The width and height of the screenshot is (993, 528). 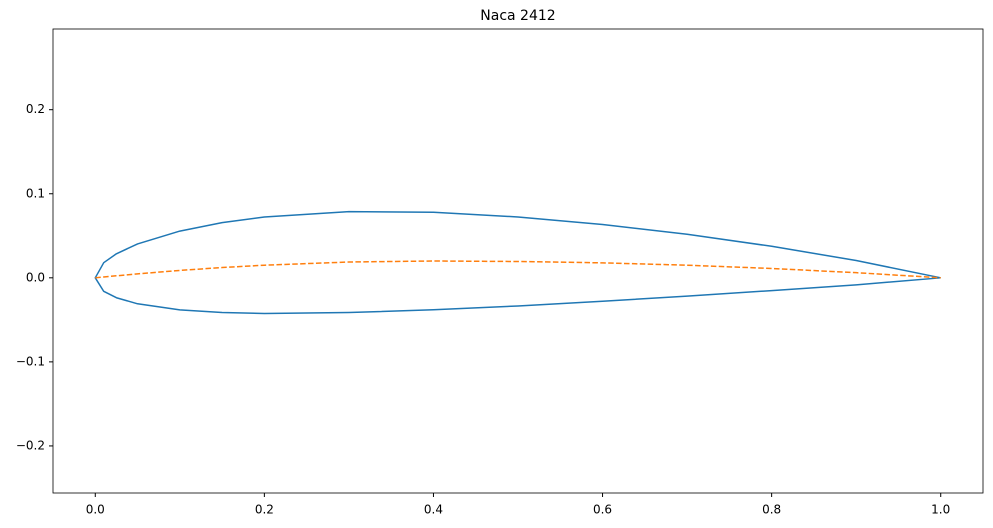 I want to click on y-tick-label: −0.2, so click(x=30, y=445).